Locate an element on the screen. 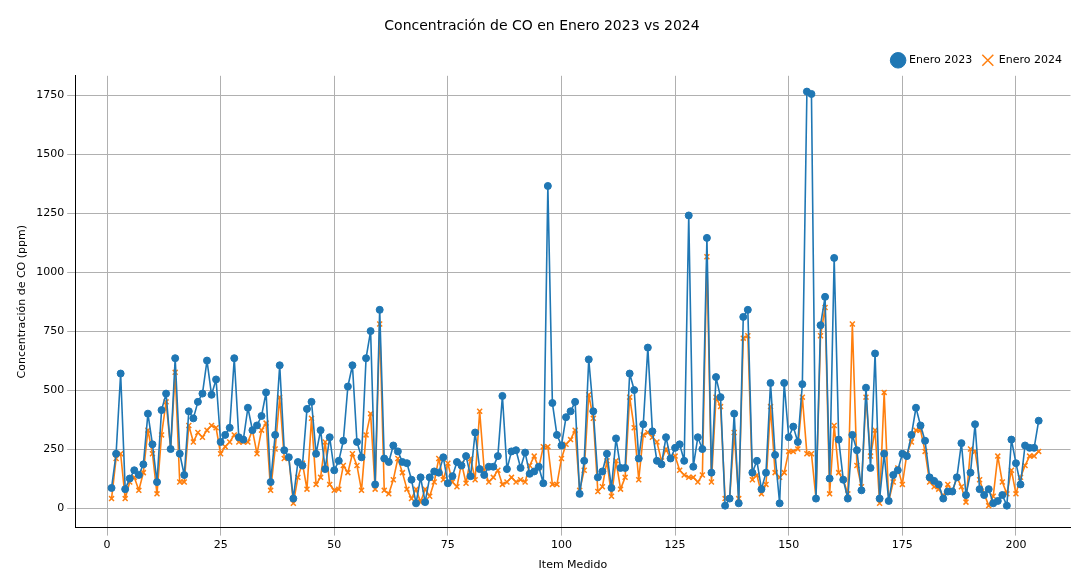  x-tick-label: 200 is located at coordinates (1016, 545).